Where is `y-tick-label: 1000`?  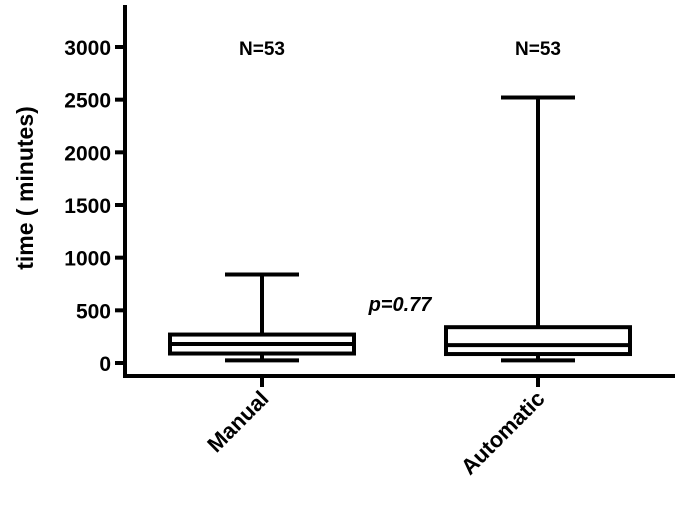 y-tick-label: 1000 is located at coordinates (87, 259).